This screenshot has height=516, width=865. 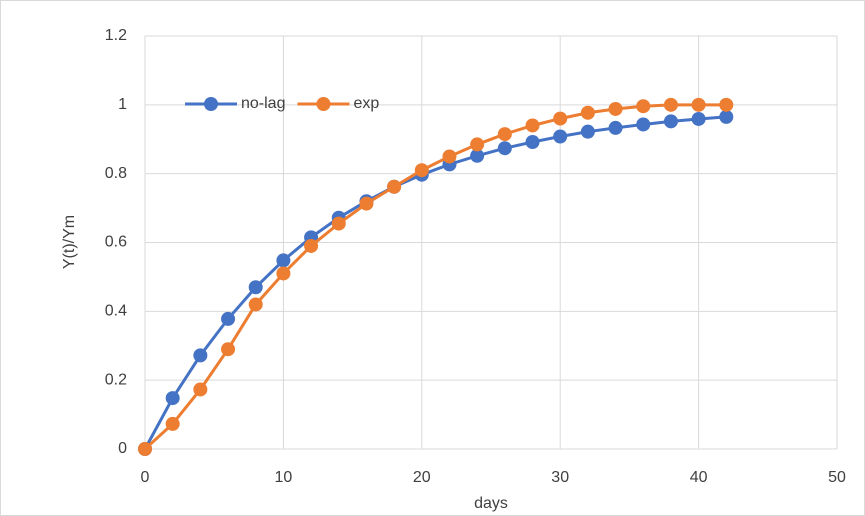 What do you see at coordinates (122, 448) in the screenshot?
I see `y-tick-label: 0` at bounding box center [122, 448].